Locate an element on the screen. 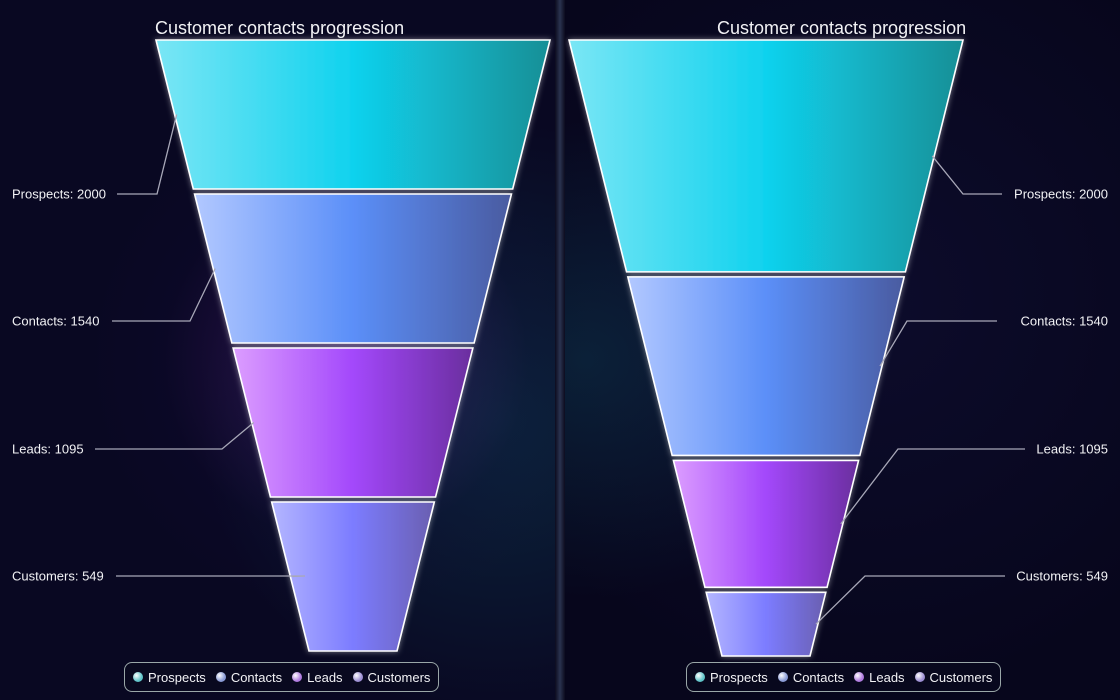  legend-right: Prospects Contacts Leads Customers is located at coordinates (844, 677).